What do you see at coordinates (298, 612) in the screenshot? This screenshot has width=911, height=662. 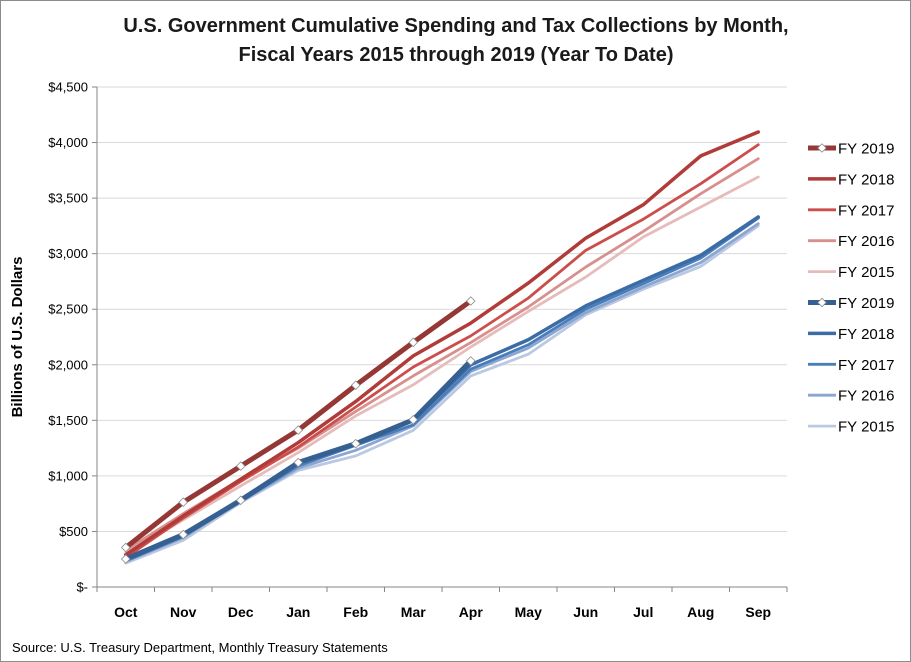 I see `x-tick-label: Jan` at bounding box center [298, 612].